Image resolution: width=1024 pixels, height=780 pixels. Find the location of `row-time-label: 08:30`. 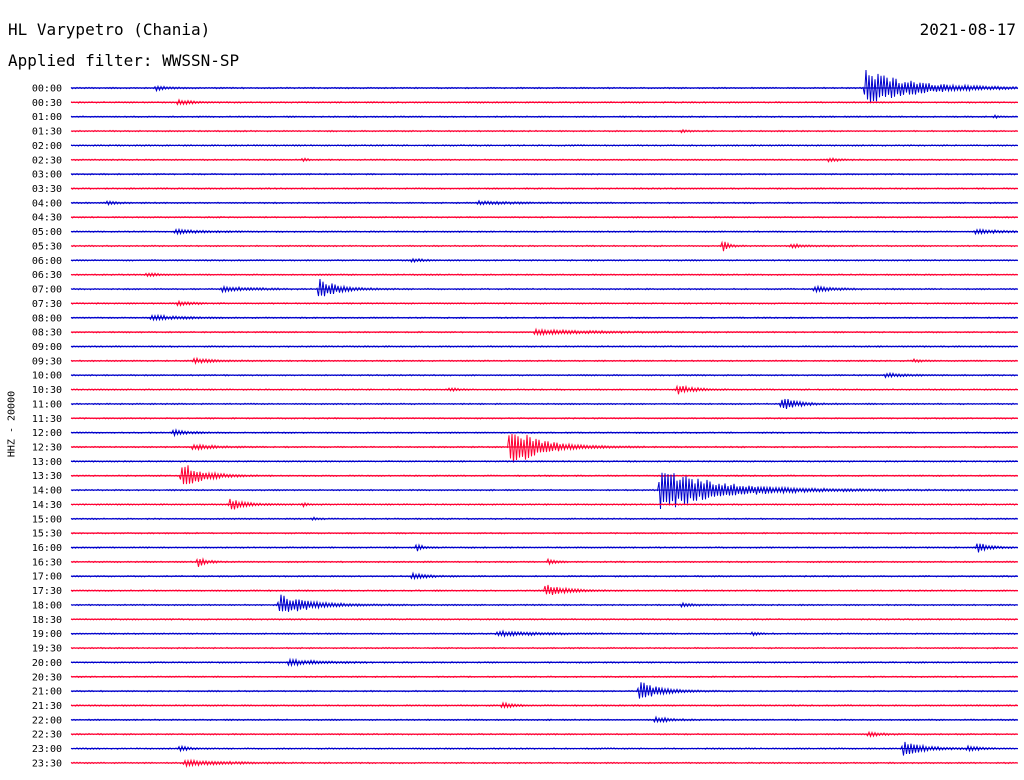

row-time-label: 08:30 is located at coordinates (47, 333).